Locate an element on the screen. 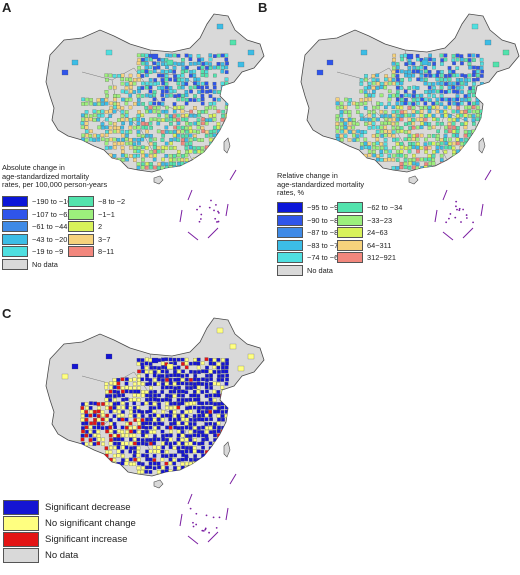  island is located at coordinates (413, 180).